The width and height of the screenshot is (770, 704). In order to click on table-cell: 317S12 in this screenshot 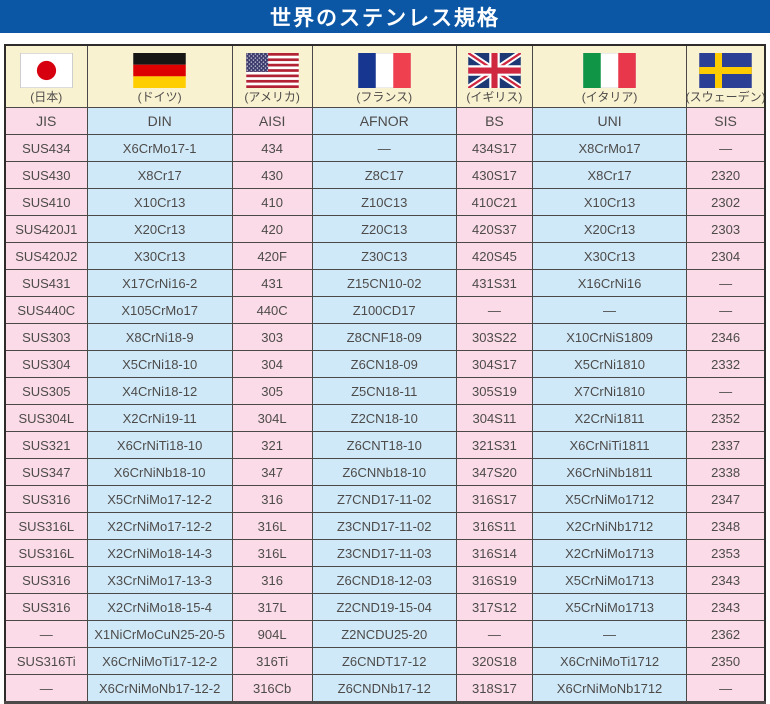, I will do `click(494, 607)`.